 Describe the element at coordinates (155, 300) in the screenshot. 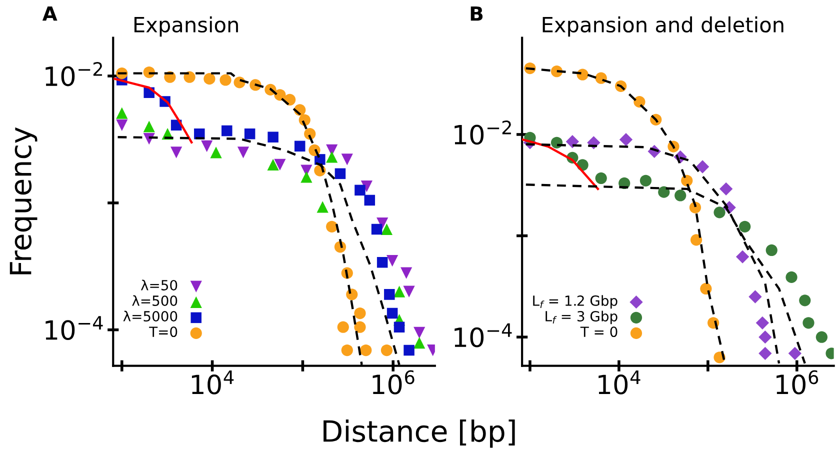

I see `legend-label: λ=500` at that location.